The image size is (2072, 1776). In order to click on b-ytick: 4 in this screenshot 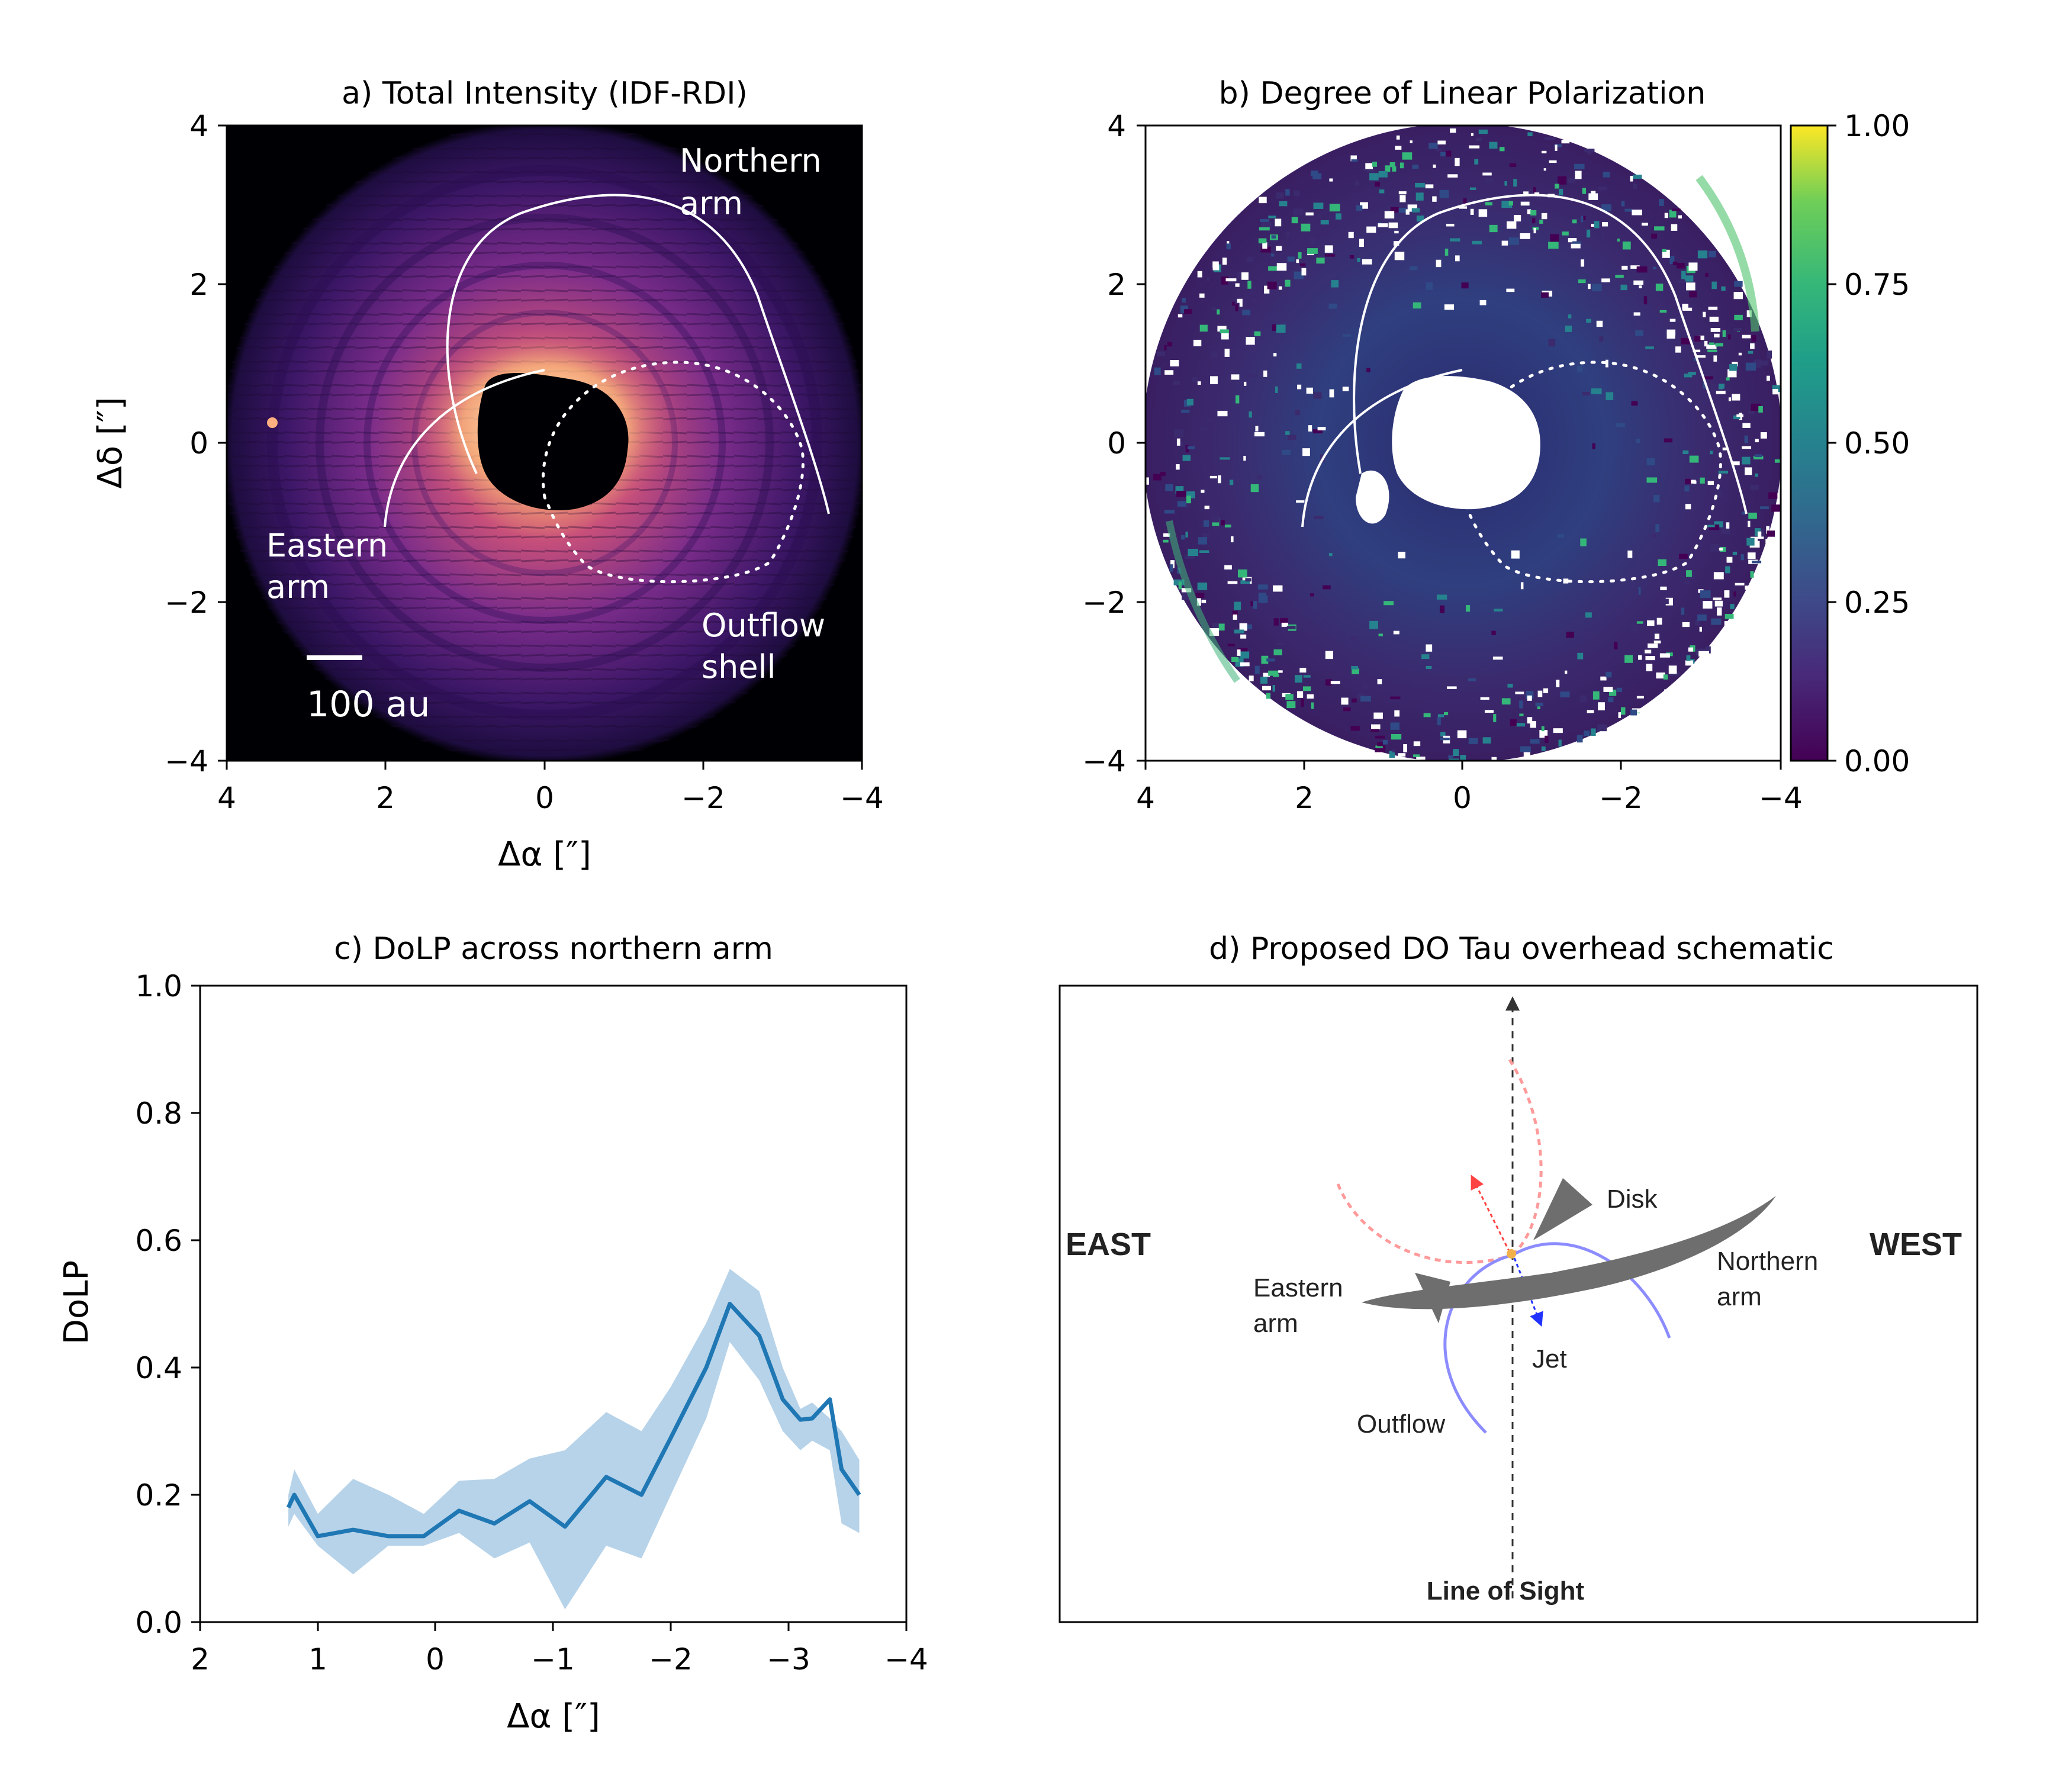, I will do `click(1116, 126)`.